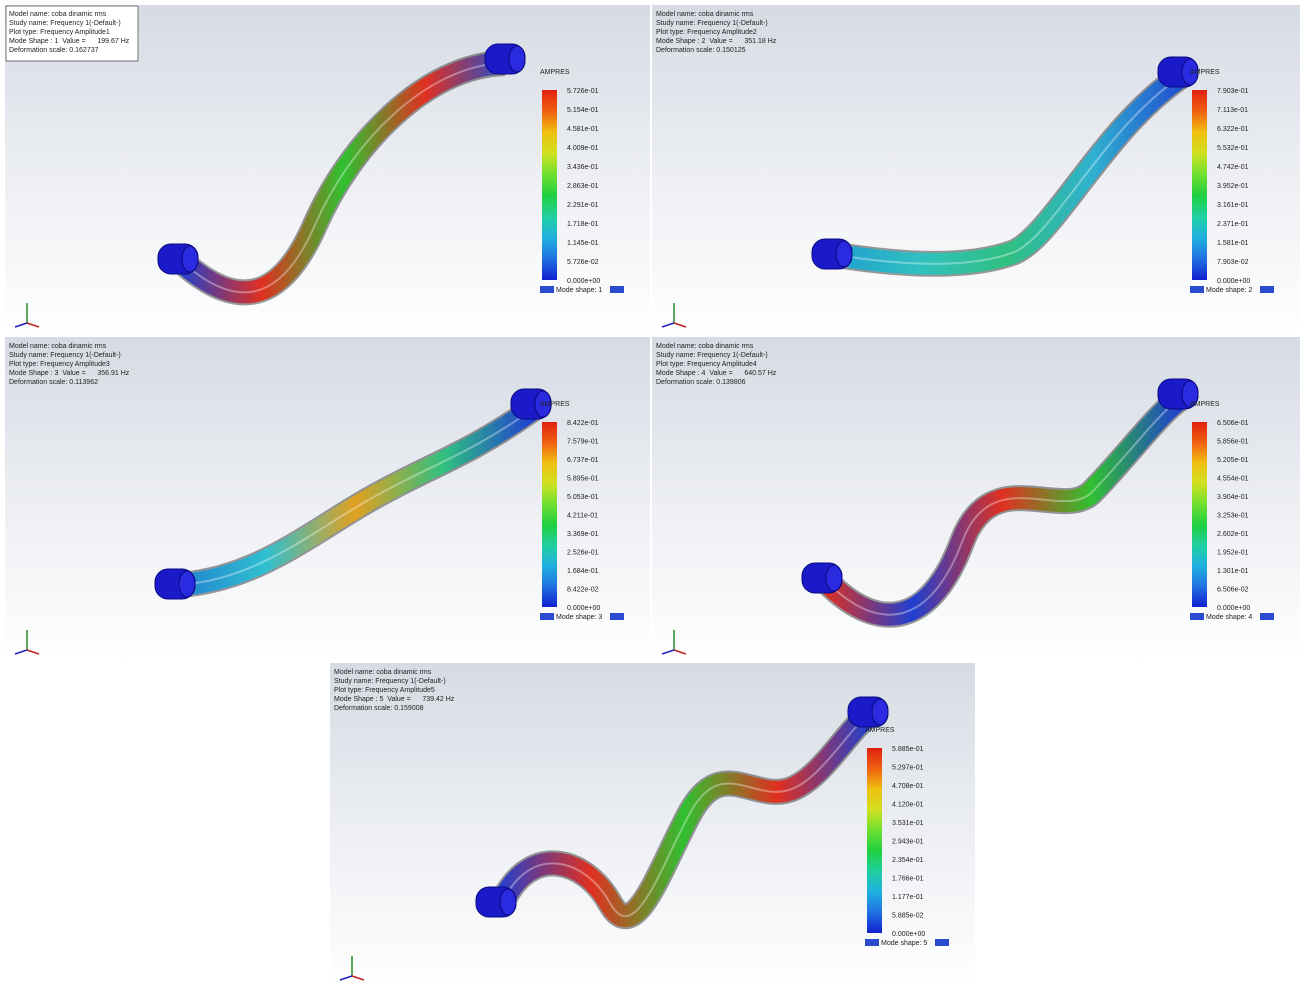 This screenshot has width=1303, height=990. Describe the element at coordinates (908, 916) in the screenshot. I see `legend-label: 5.885e-02` at that location.